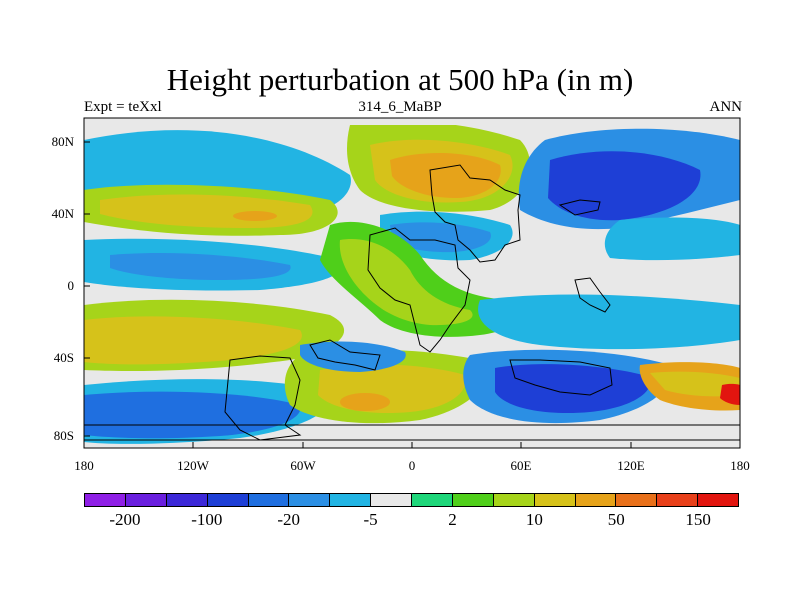  Describe the element at coordinates (84, 465) in the screenshot. I see `lon-label-180w: 180` at that location.